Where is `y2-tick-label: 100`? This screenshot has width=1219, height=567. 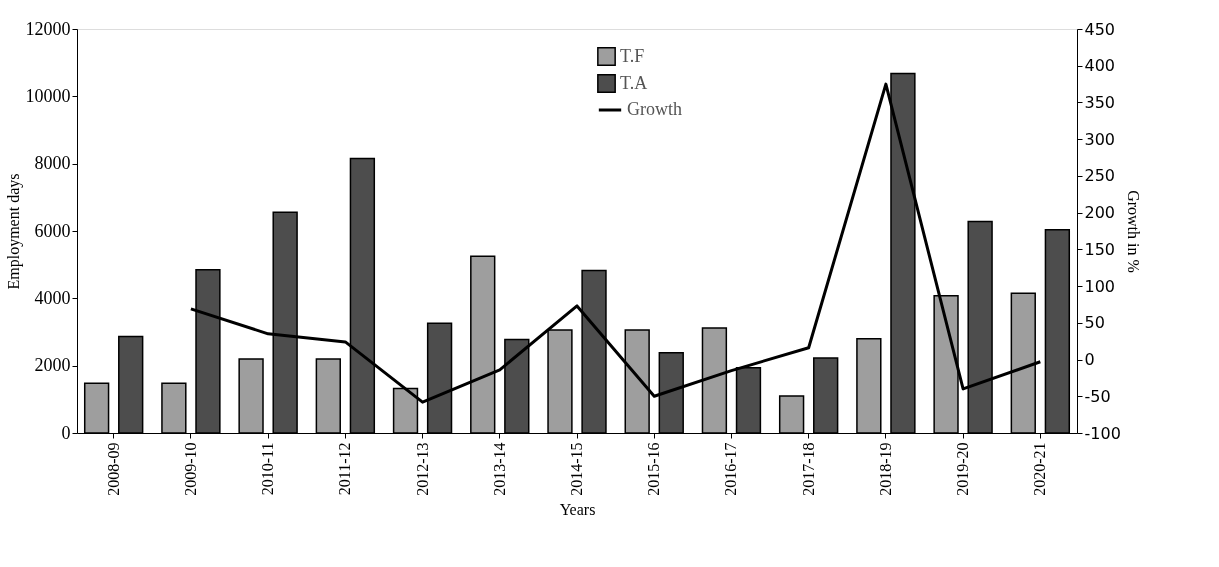 y2-tick-label: 100 is located at coordinates (1100, 286).